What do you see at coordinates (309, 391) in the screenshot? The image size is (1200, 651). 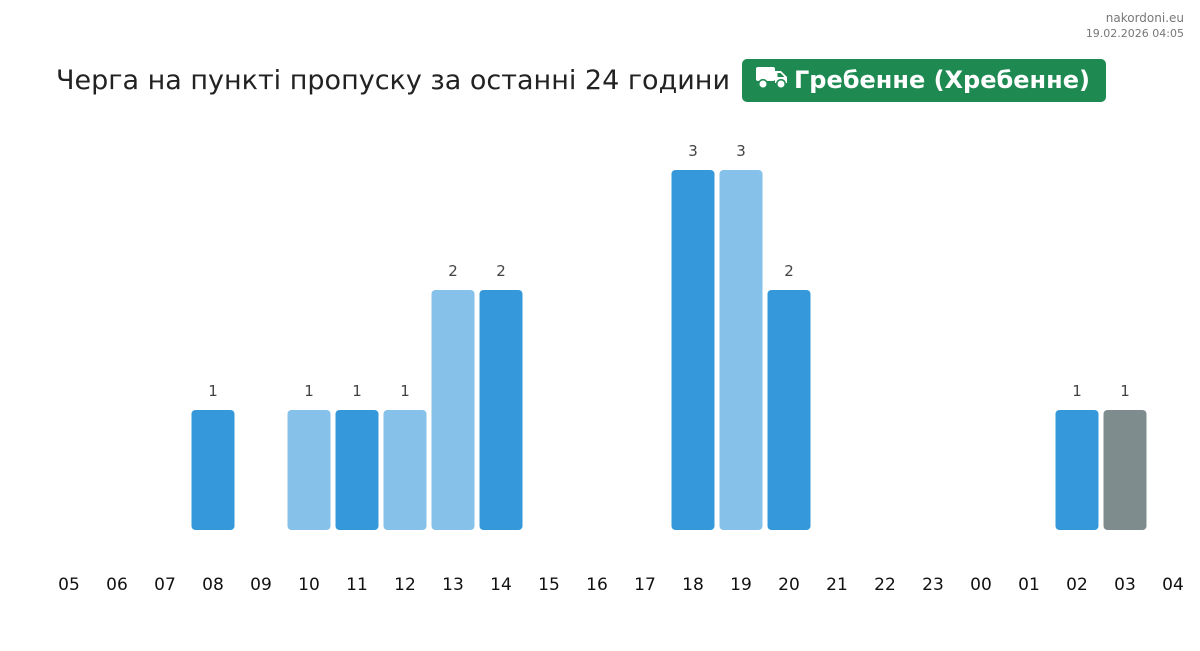 I see `bar-value-label-10: 1` at bounding box center [309, 391].